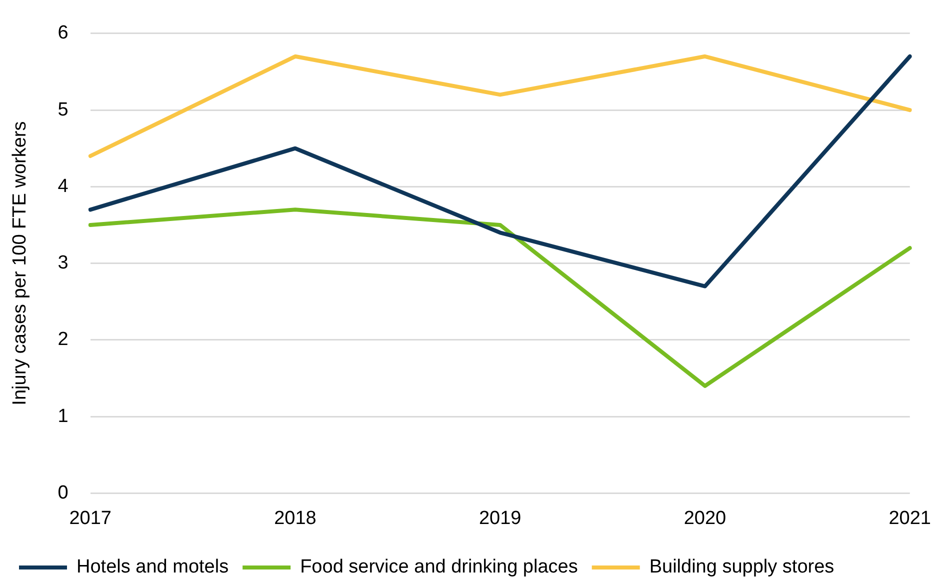  Describe the element at coordinates (500, 518) in the screenshot. I see `x-tick-label: 2019` at that location.